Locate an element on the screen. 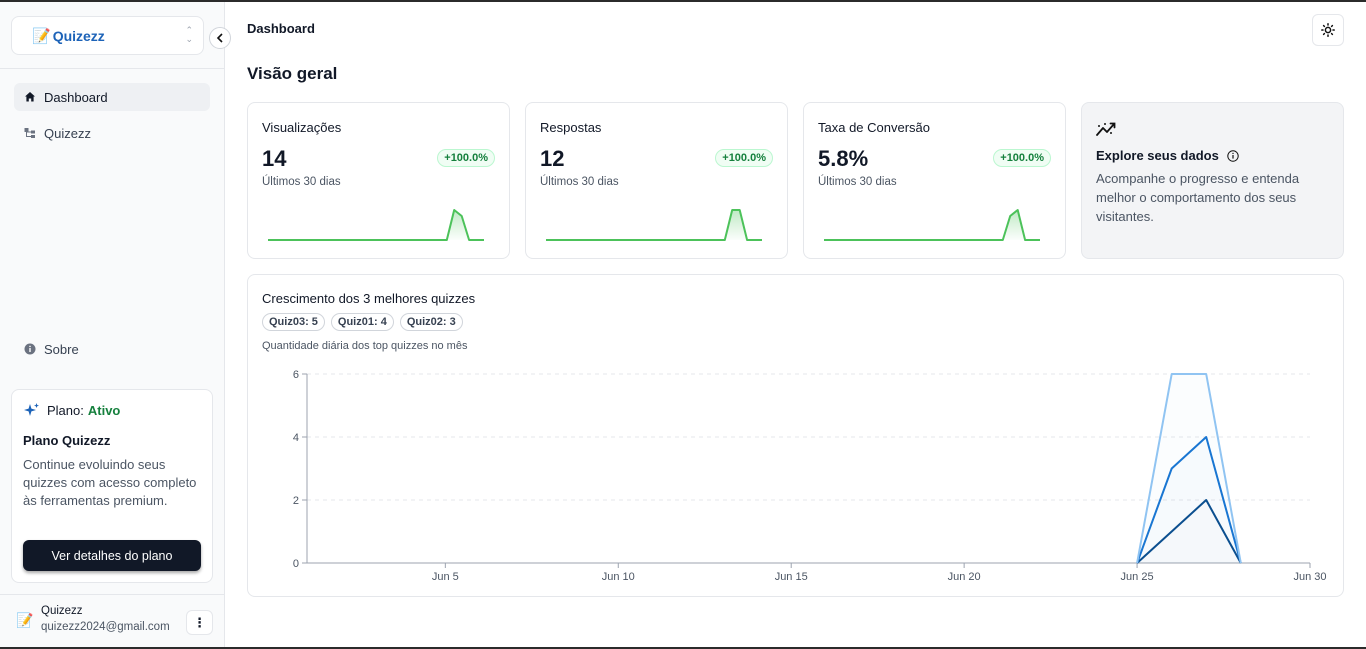 The width and height of the screenshot is (1366, 649). app-logo-icon: 📝 is located at coordinates (41, 36).